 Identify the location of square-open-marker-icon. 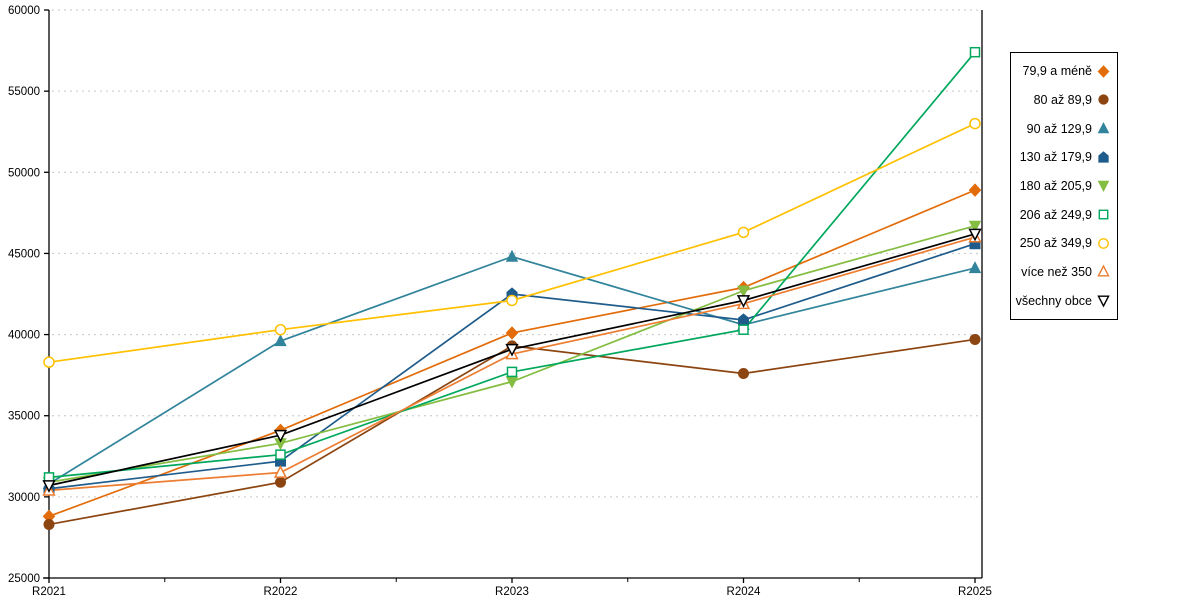
(1103, 214).